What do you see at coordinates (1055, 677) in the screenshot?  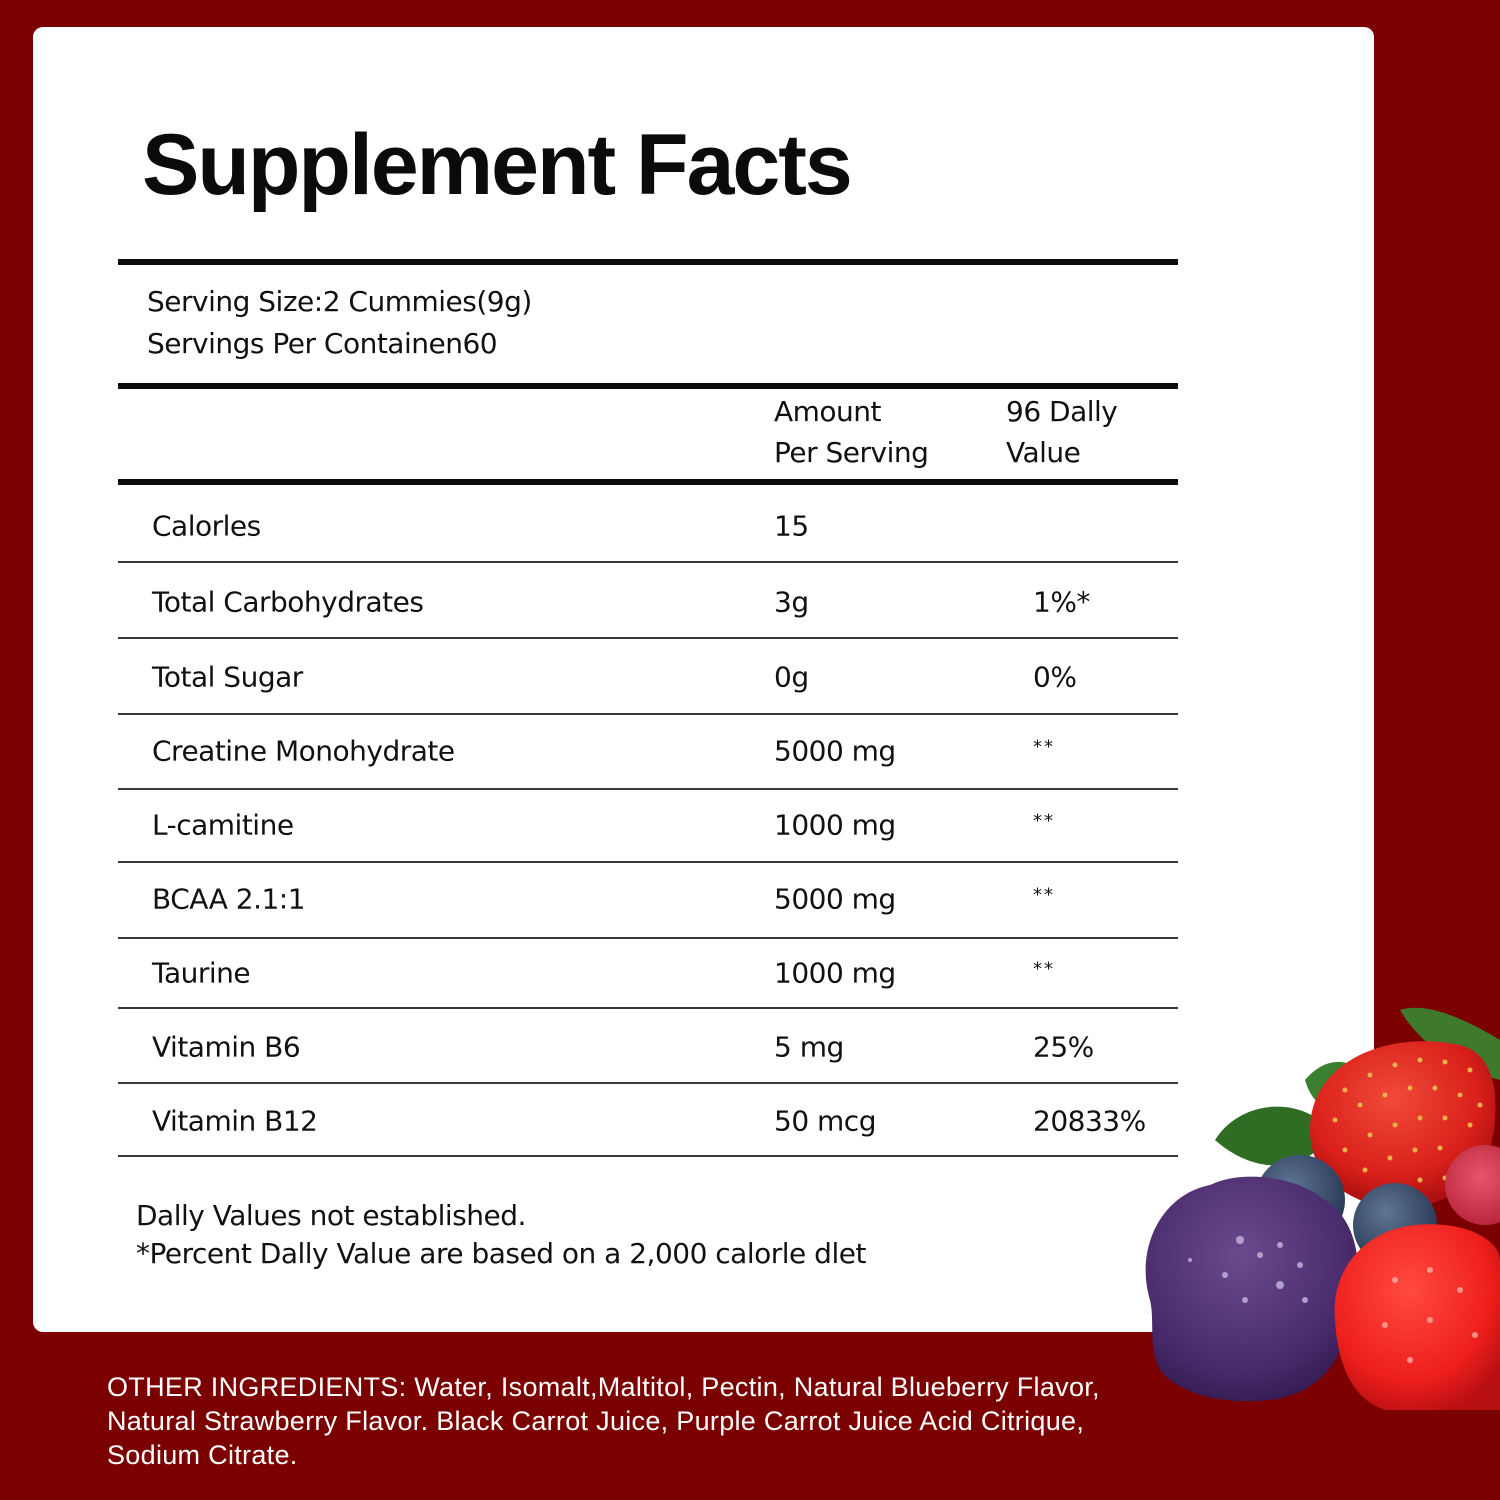 I see `nutrient-daily-value: 0%` at bounding box center [1055, 677].